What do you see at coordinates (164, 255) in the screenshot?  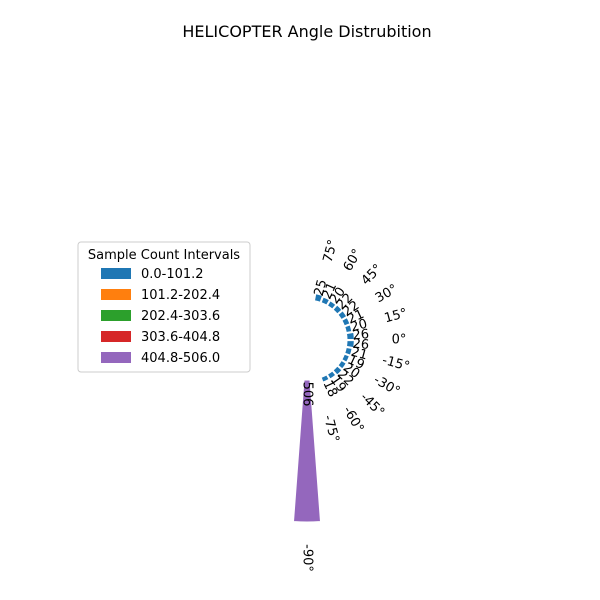 I see `legend-title: Sample Count Intervals` at bounding box center [164, 255].